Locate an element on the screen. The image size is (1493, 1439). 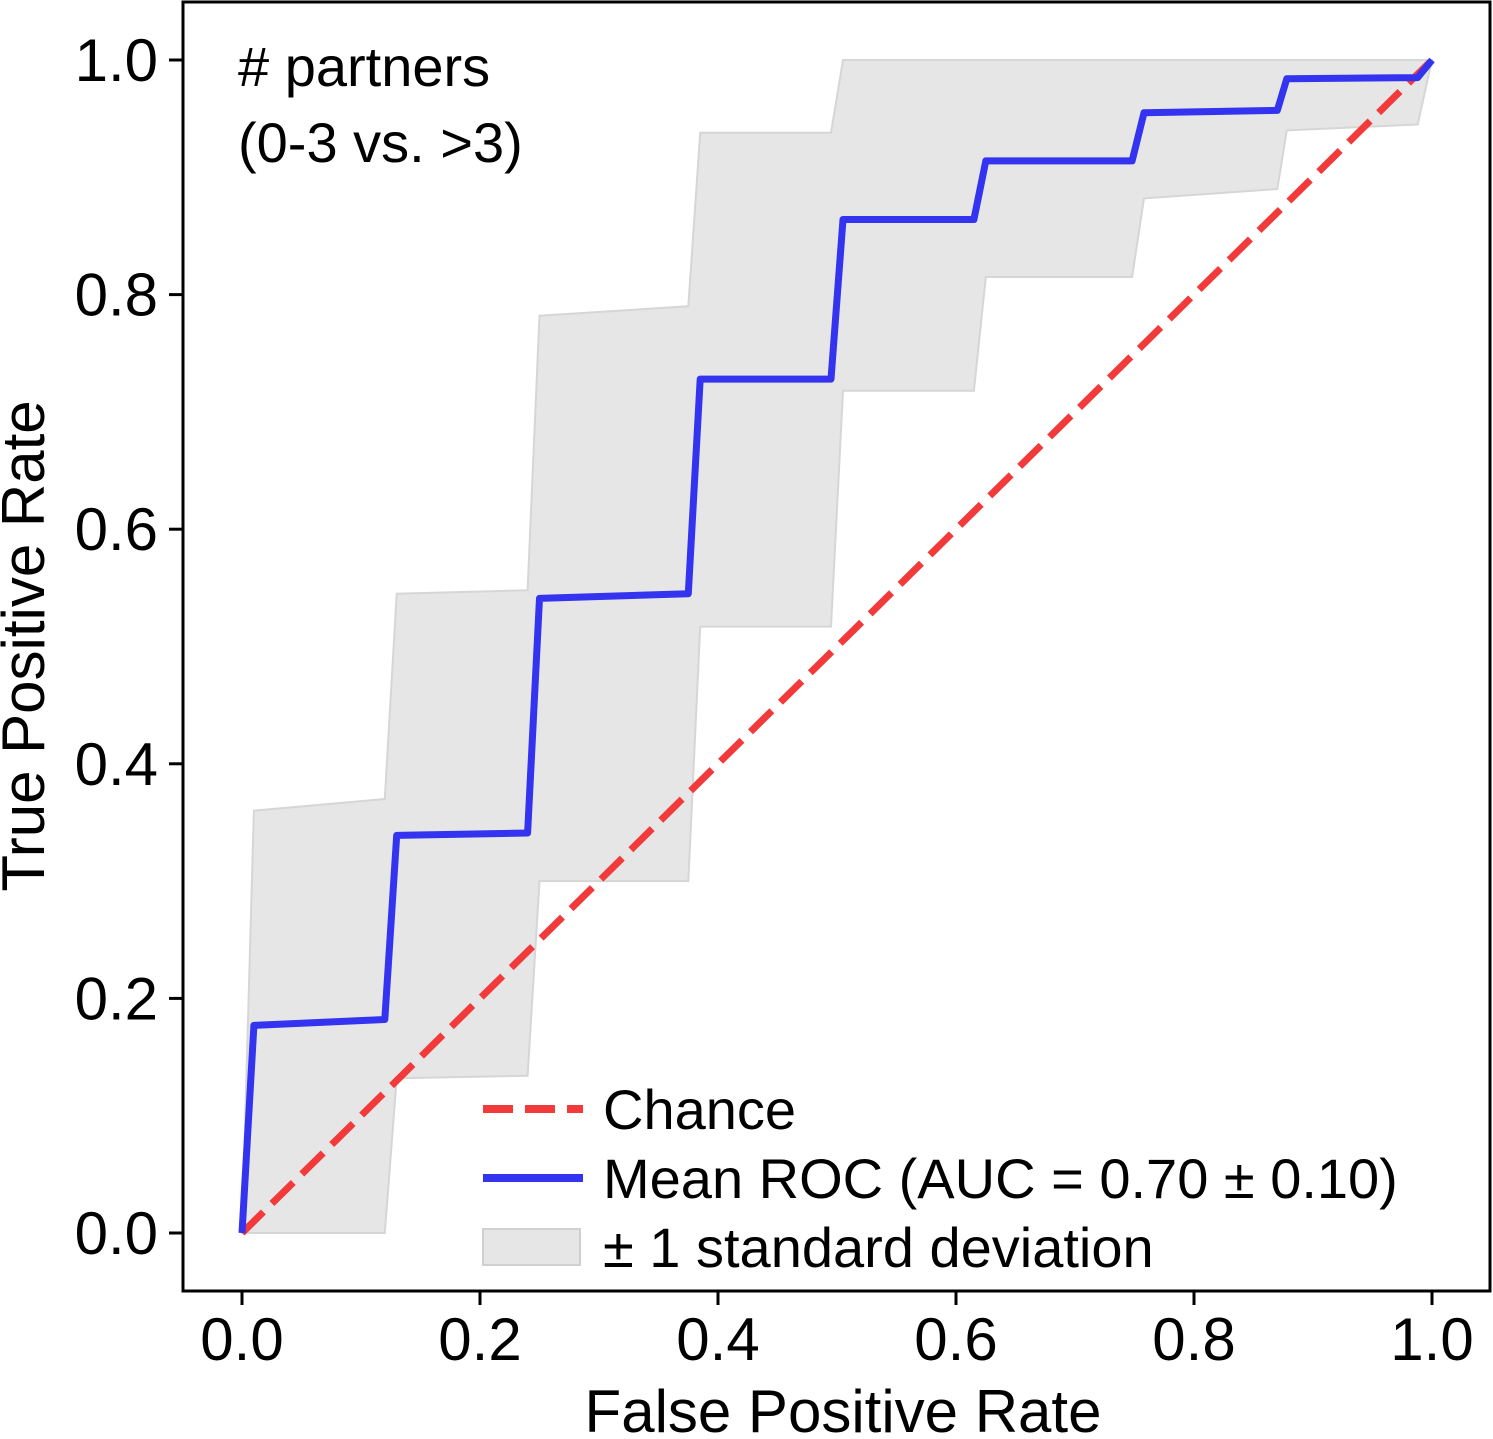
annotation-line-2: (0-3 vs. >3) is located at coordinates (380, 142).